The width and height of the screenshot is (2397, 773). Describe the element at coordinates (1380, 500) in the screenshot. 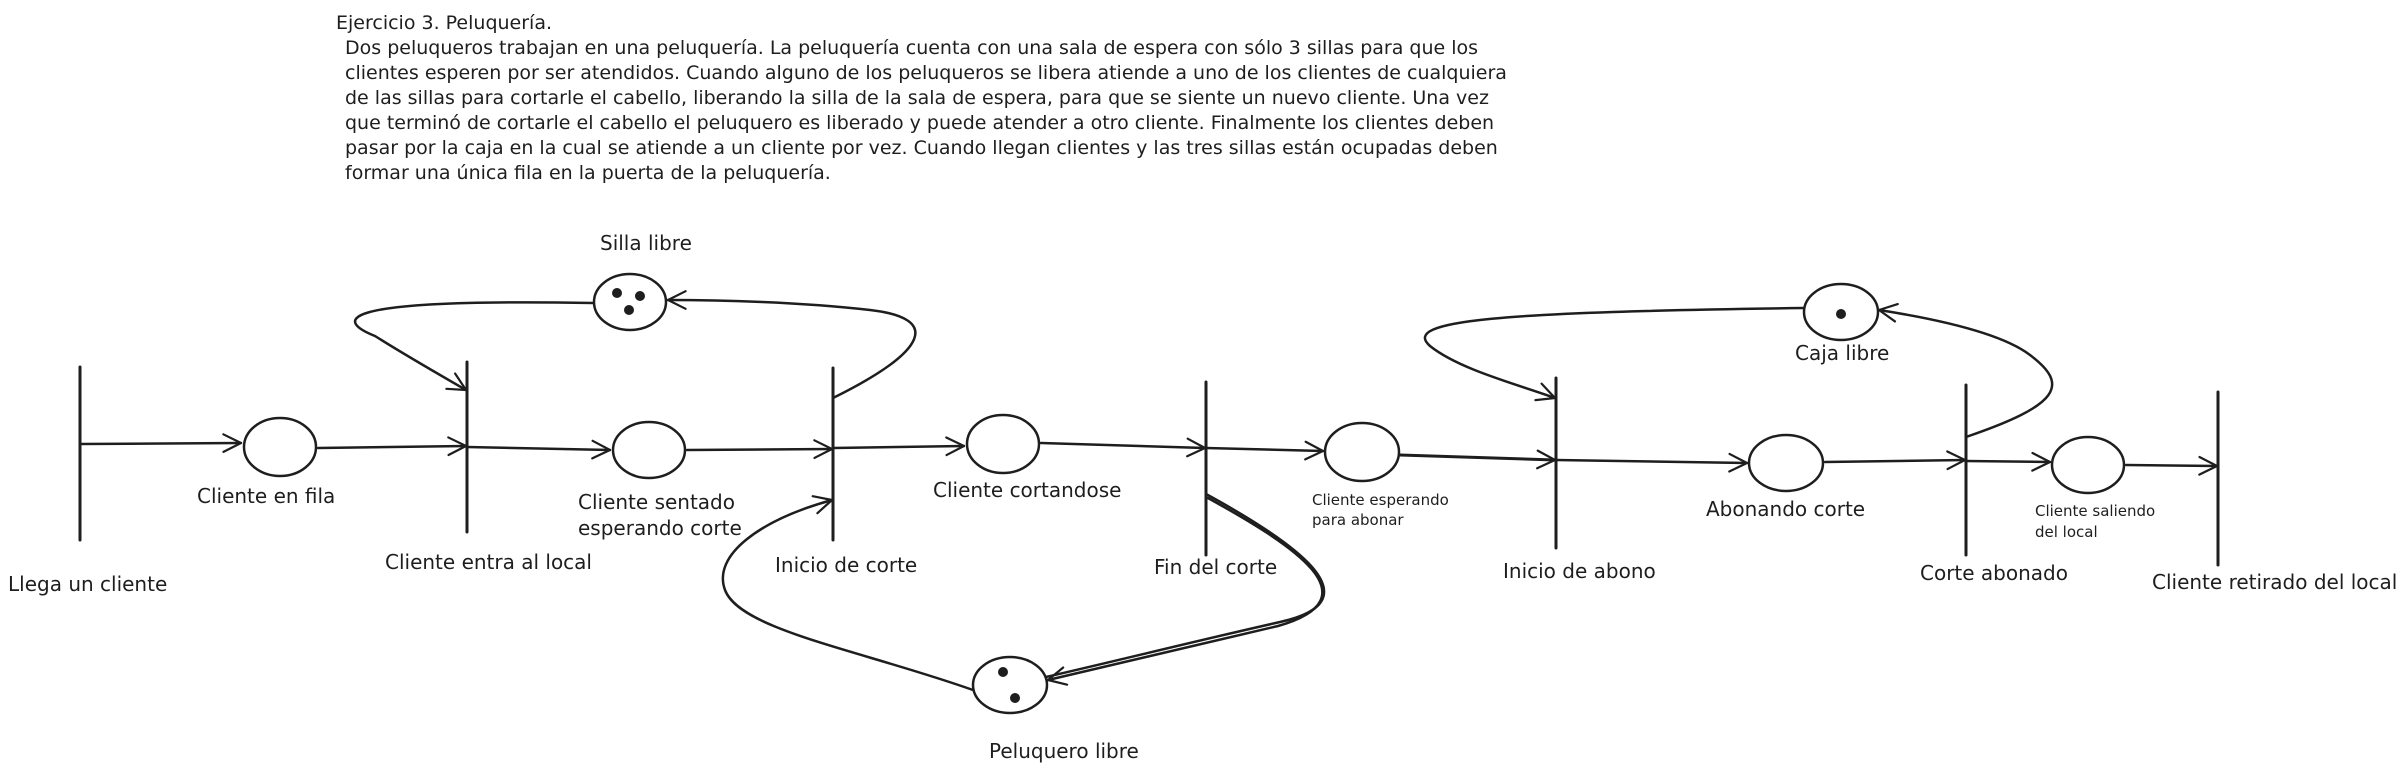

I see `place-label: Cliente esperando` at that location.